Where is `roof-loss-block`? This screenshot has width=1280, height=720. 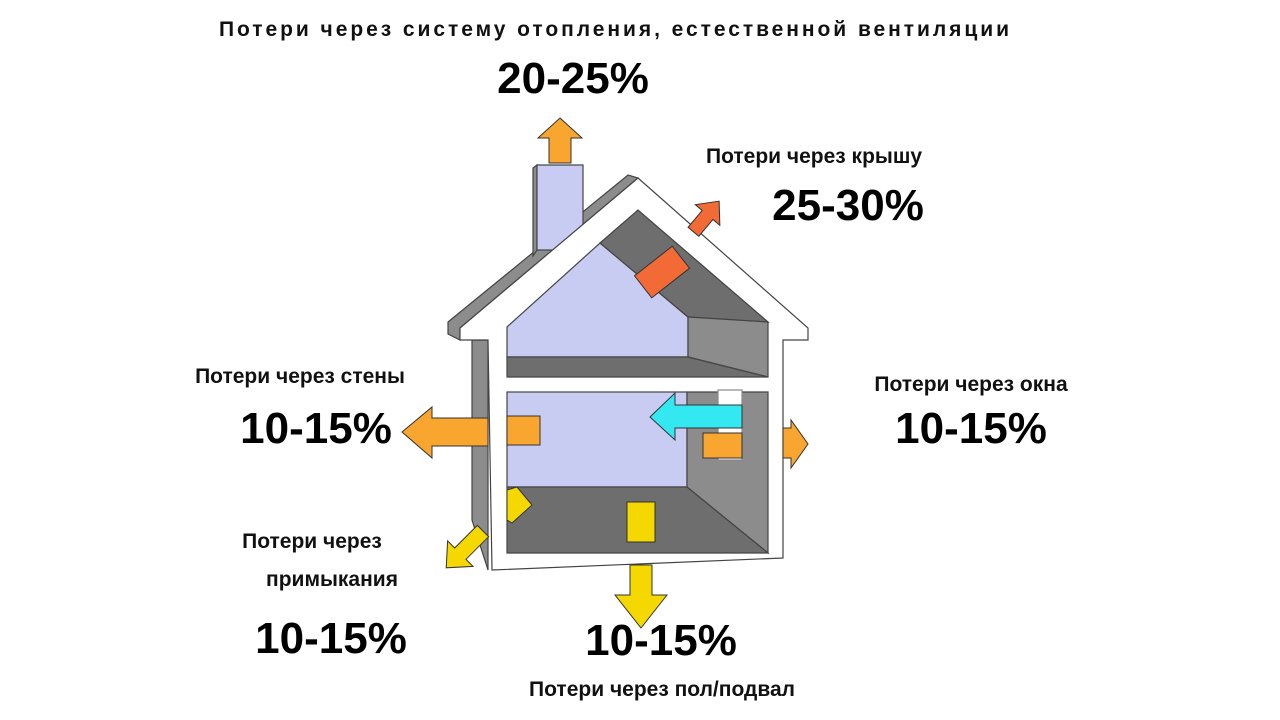
roof-loss-block is located at coordinates (662, 272).